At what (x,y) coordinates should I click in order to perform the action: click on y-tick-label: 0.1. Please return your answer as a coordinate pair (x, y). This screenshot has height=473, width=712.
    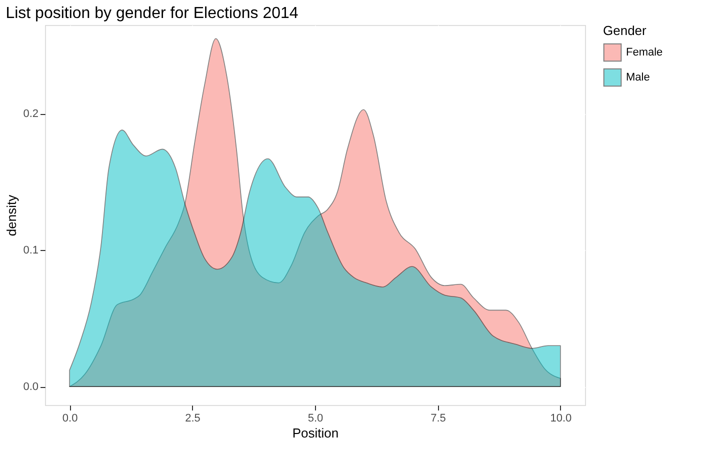
    Looking at the image, I should click on (30, 250).